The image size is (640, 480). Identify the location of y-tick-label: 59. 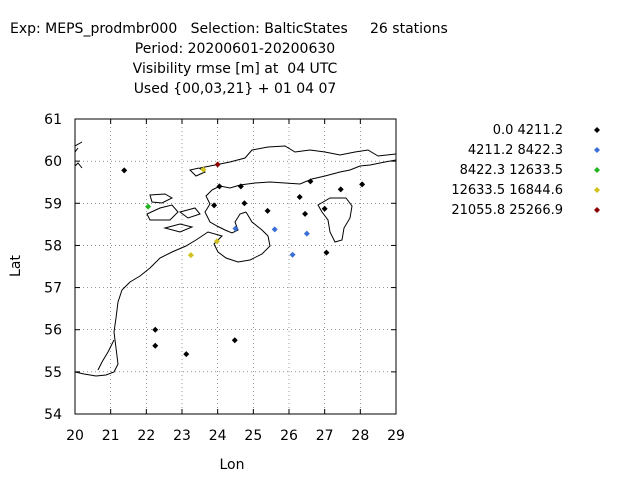
(53, 204).